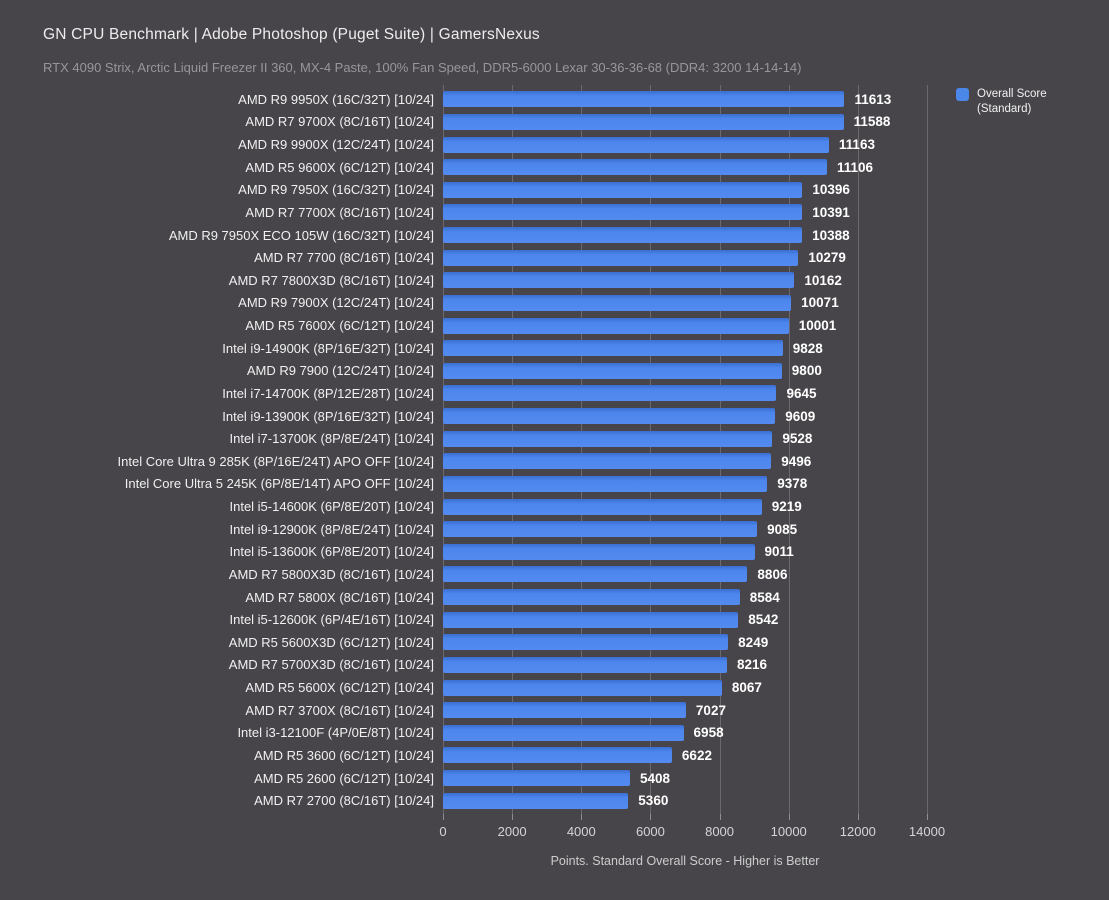 The image size is (1109, 900). I want to click on chart-row: Intel i5-13600K (6P/8E/20T) [10/24] 9011, so click(485, 552).